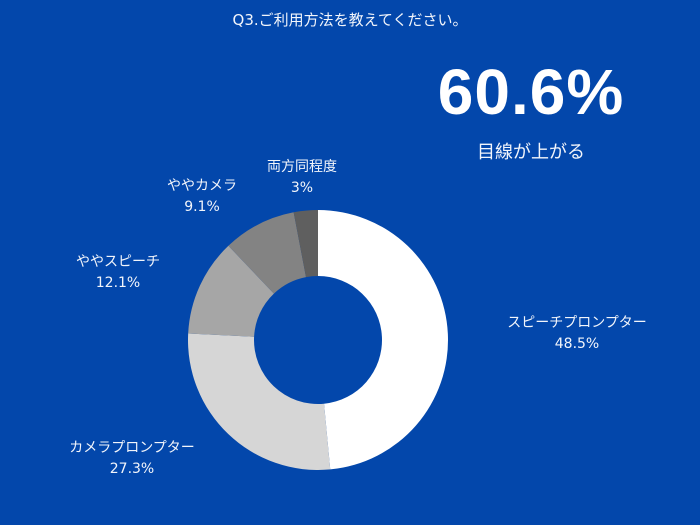  Describe the element at coordinates (302, 178) in the screenshot. I see `label-both-equal: 両方同程度 3%` at that location.